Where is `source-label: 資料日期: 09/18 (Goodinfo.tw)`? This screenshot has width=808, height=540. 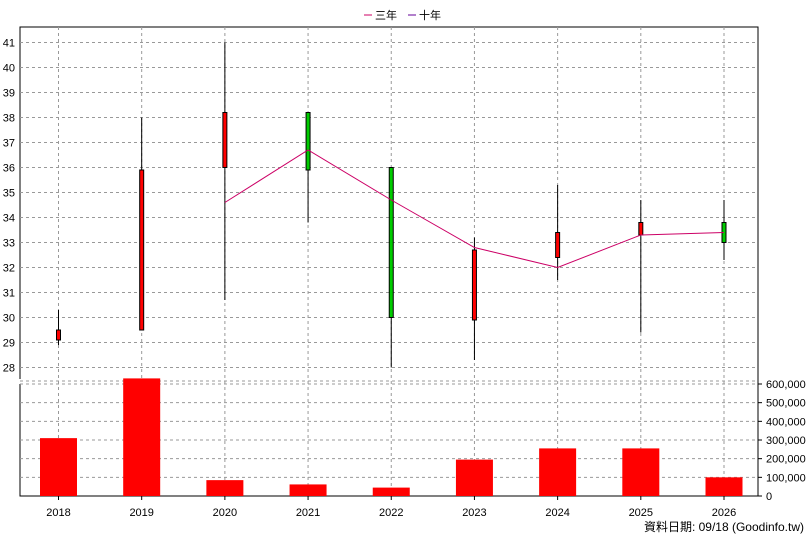
source-label: 資料日期: 09/18 (Goodinfo.tw) is located at coordinates (724, 527).